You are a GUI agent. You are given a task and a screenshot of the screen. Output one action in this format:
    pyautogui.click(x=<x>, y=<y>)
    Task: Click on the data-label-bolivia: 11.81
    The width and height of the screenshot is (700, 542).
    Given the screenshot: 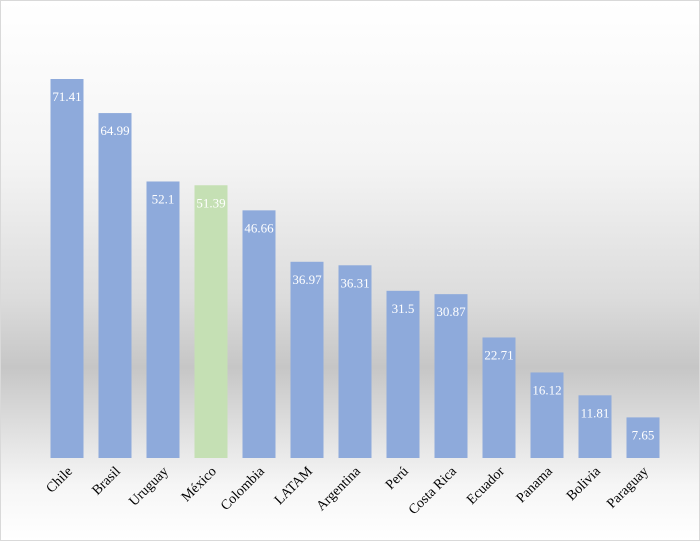 What is the action you would take?
    pyautogui.click(x=595, y=412)
    